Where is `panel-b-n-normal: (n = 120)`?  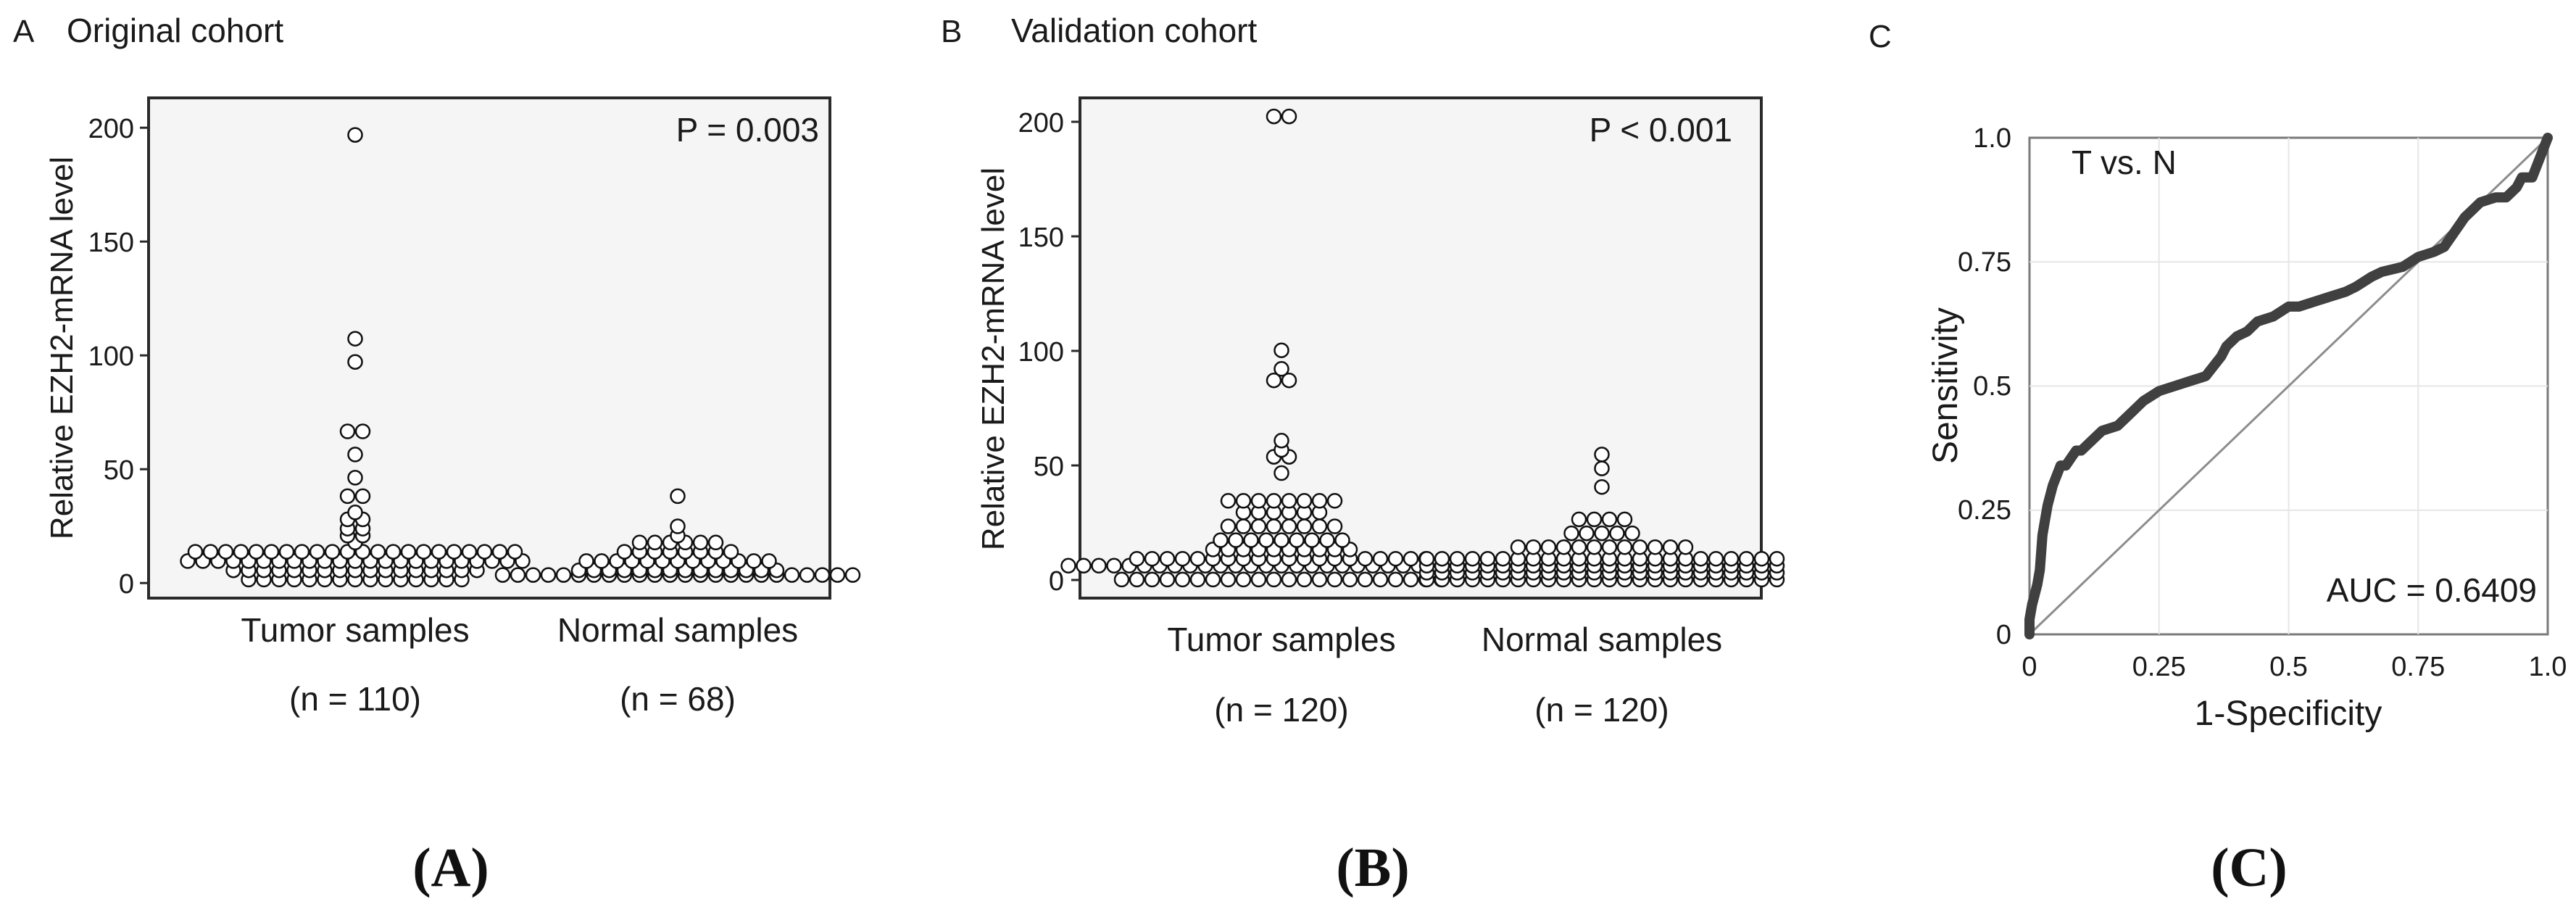 panel-b-n-normal: (n = 120) is located at coordinates (1601, 710).